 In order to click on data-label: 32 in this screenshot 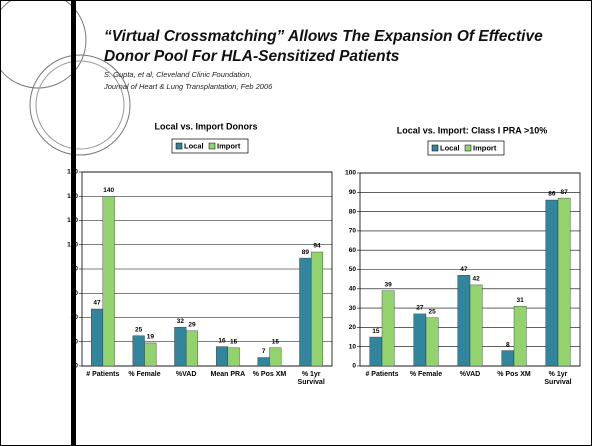, I will do `click(181, 321)`.